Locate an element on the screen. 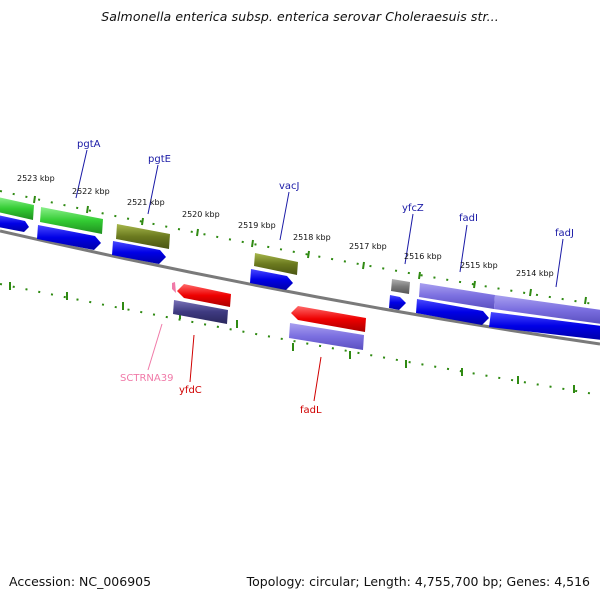 This screenshot has height=600, width=600. gene-SCTRNA39 is located at coordinates (174, 287).